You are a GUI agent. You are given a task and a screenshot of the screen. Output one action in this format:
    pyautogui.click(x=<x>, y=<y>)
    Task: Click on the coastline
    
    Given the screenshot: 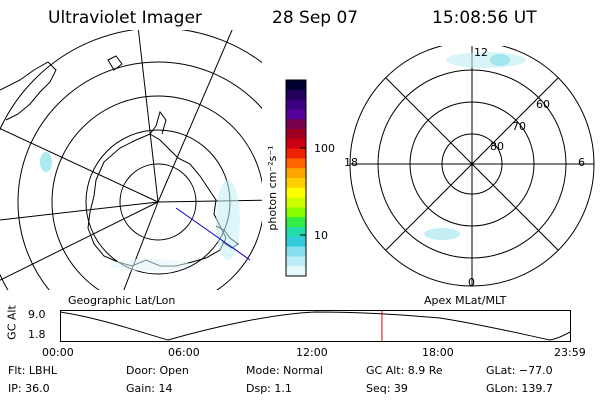 What is the action you would take?
    pyautogui.click(x=28, y=91)
    